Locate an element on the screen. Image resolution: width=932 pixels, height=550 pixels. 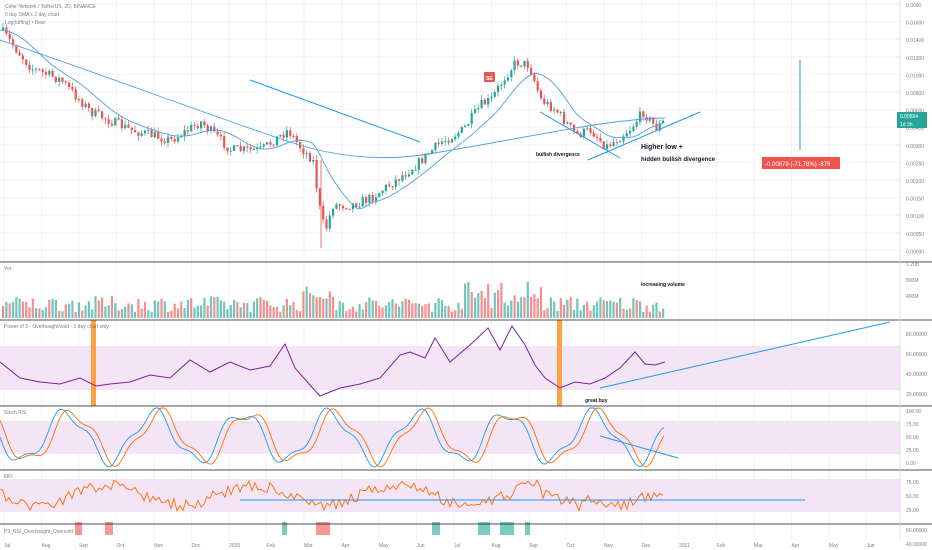
trend-line is located at coordinates (335, 111).